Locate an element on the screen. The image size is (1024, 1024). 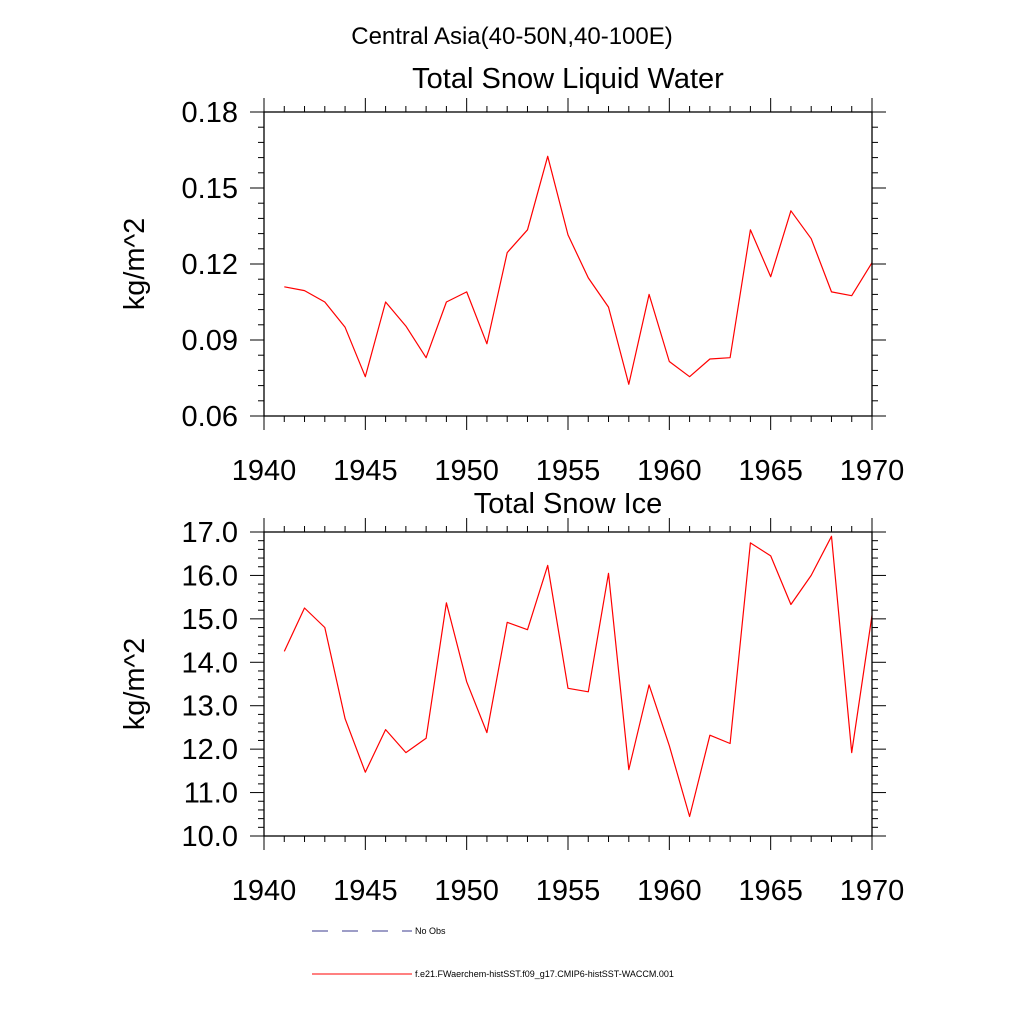
y-tick-label: 15.0 is located at coordinates (210, 620).